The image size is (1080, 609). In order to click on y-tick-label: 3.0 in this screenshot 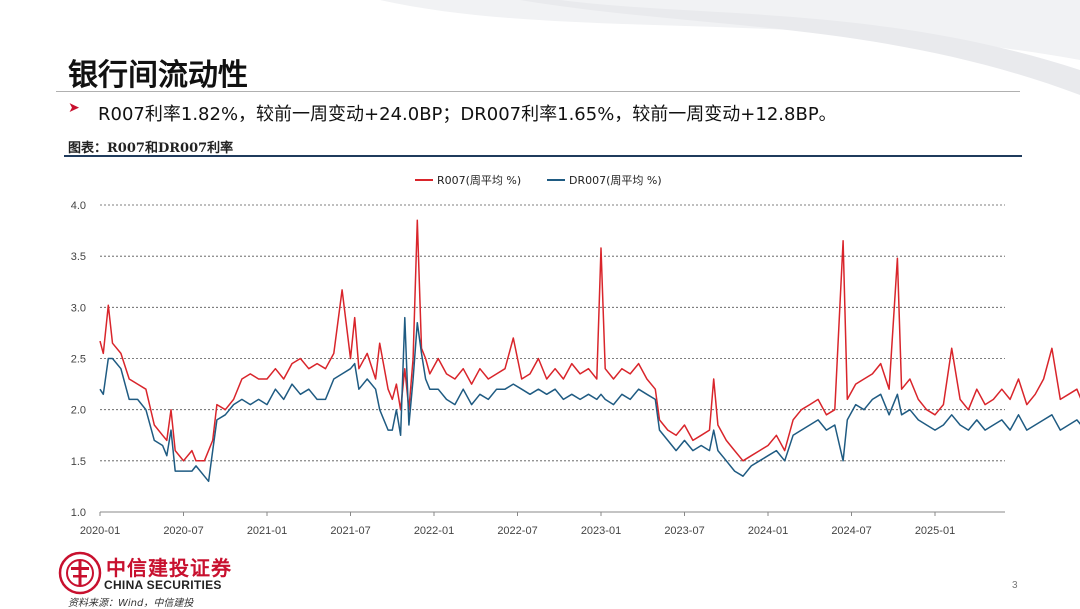, I will do `click(78, 308)`.